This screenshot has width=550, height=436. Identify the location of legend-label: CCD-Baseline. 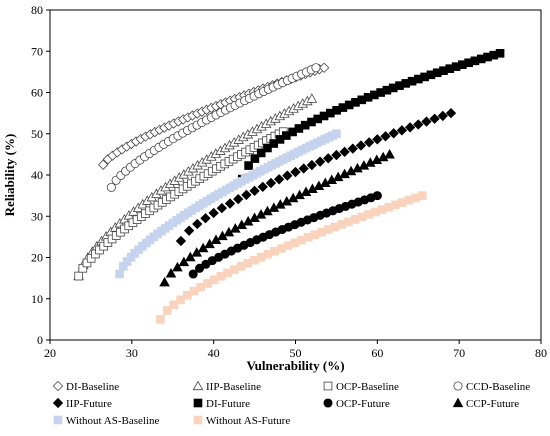
(498, 387).